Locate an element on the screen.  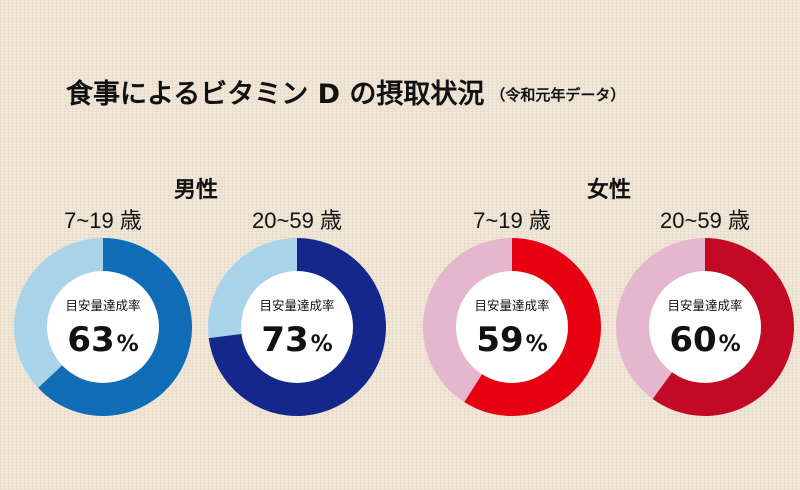
value-label-2: 59% is located at coordinates (511, 340).